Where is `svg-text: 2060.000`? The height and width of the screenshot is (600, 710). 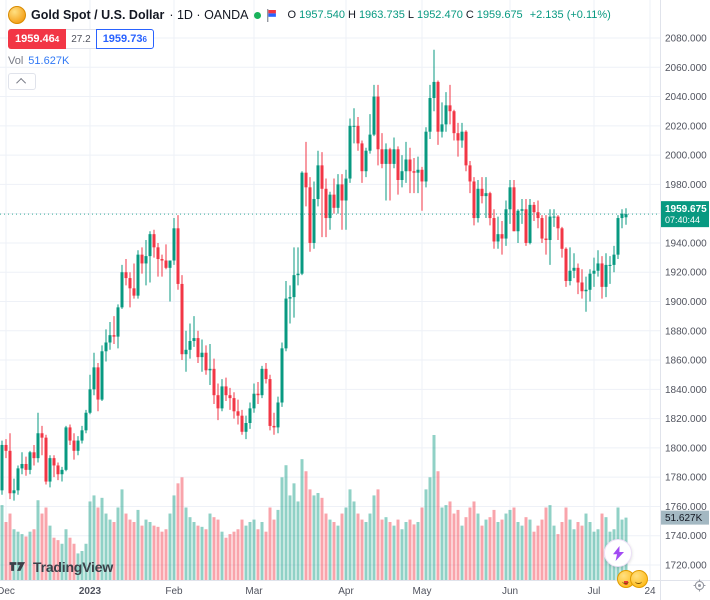 svg-text: 2060.000 is located at coordinates (686, 68).